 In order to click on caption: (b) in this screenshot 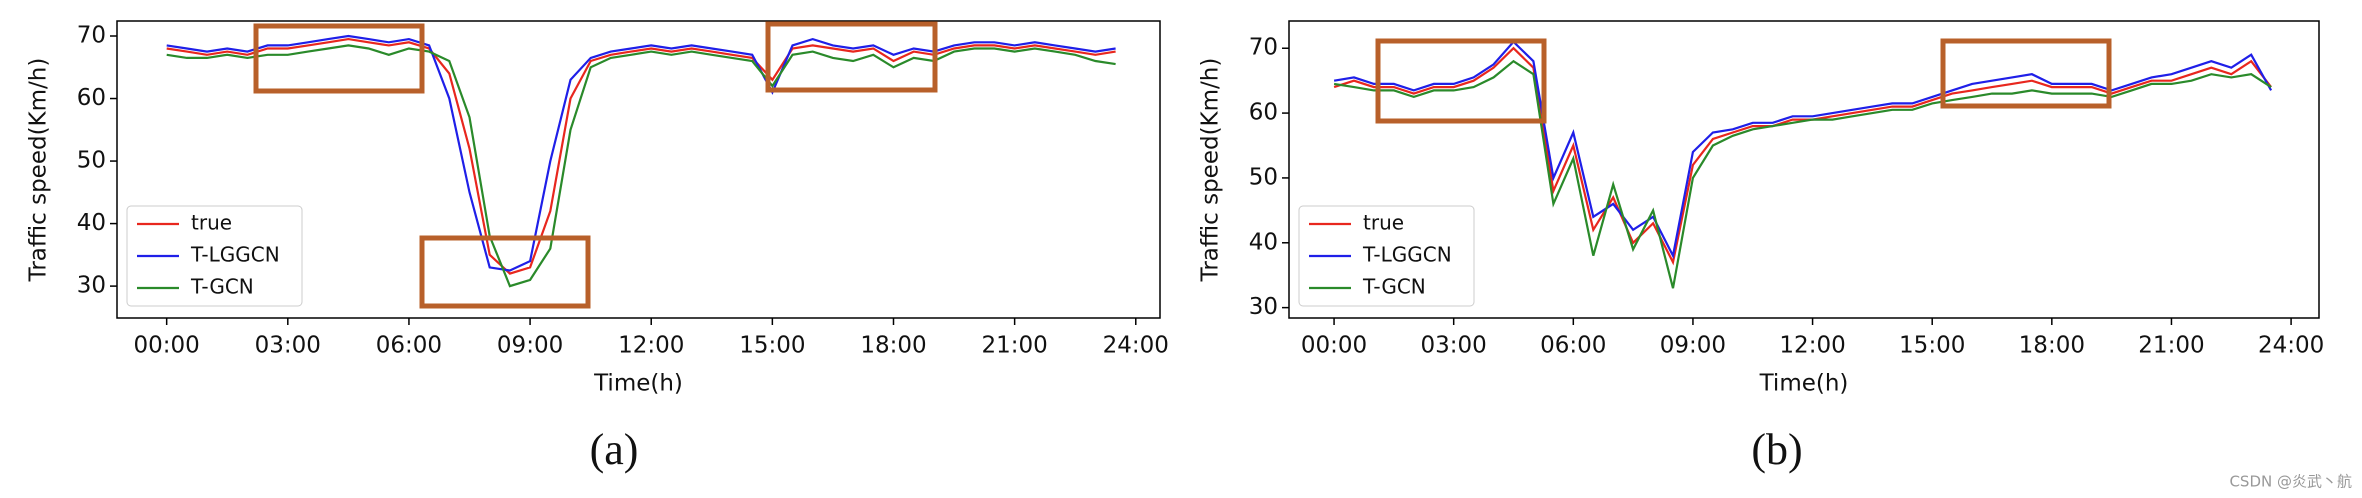, I will do `click(1776, 449)`.